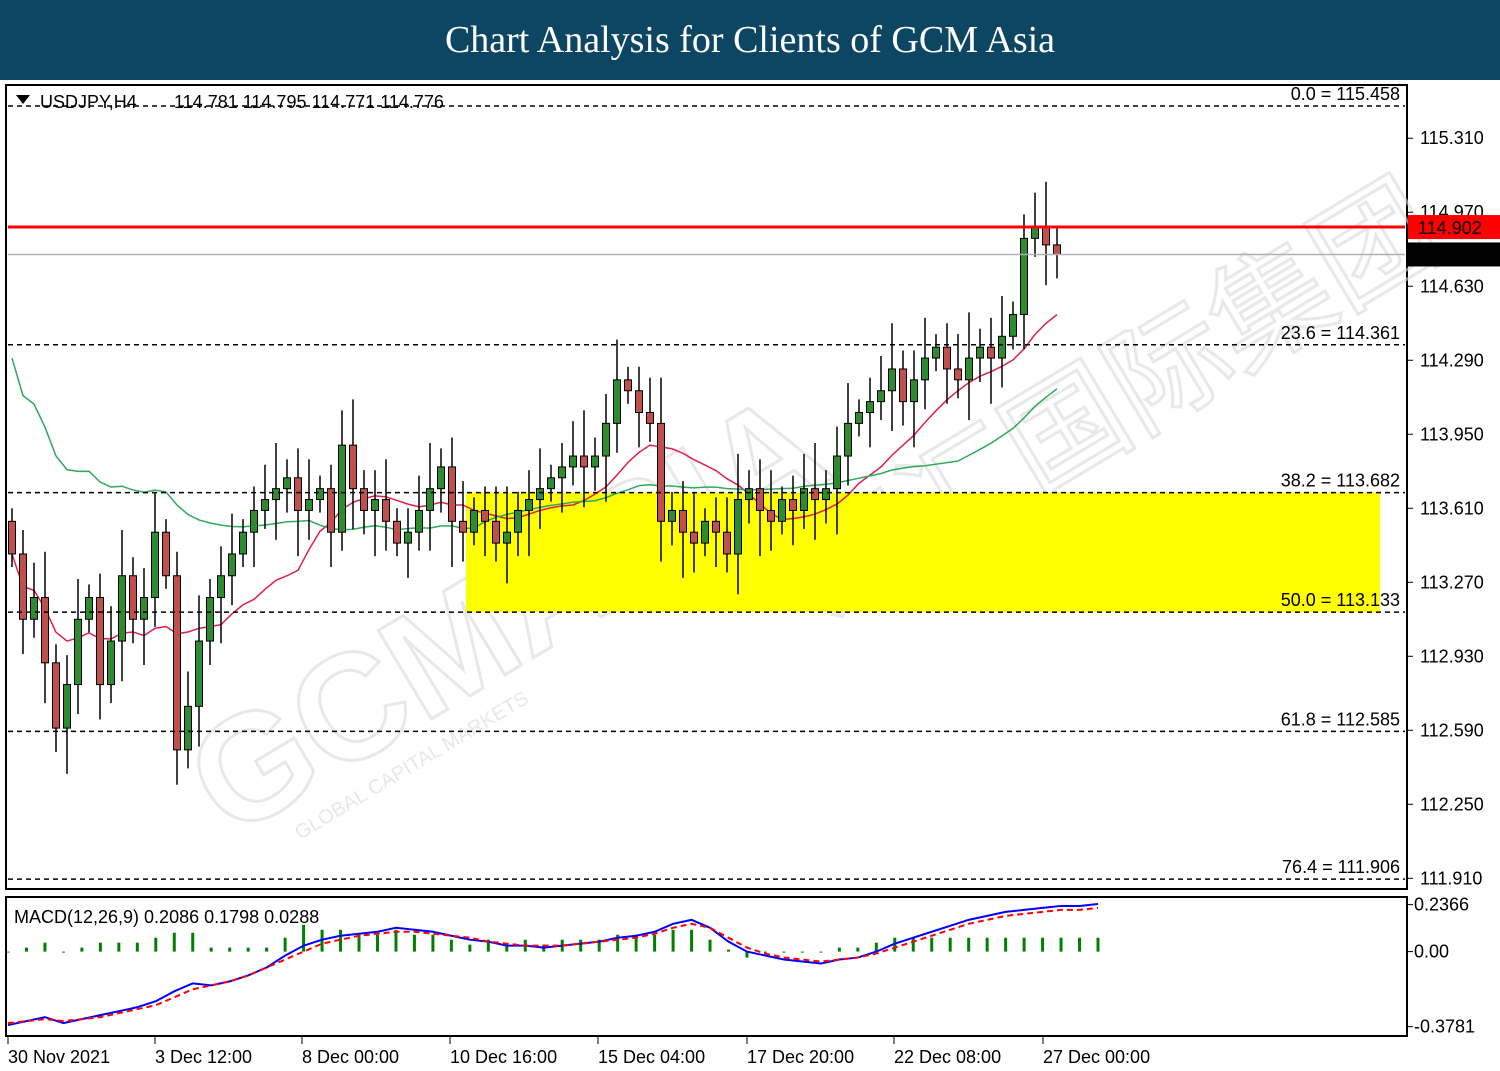  I want to click on y-tick-label: 114.630, so click(1452, 286).